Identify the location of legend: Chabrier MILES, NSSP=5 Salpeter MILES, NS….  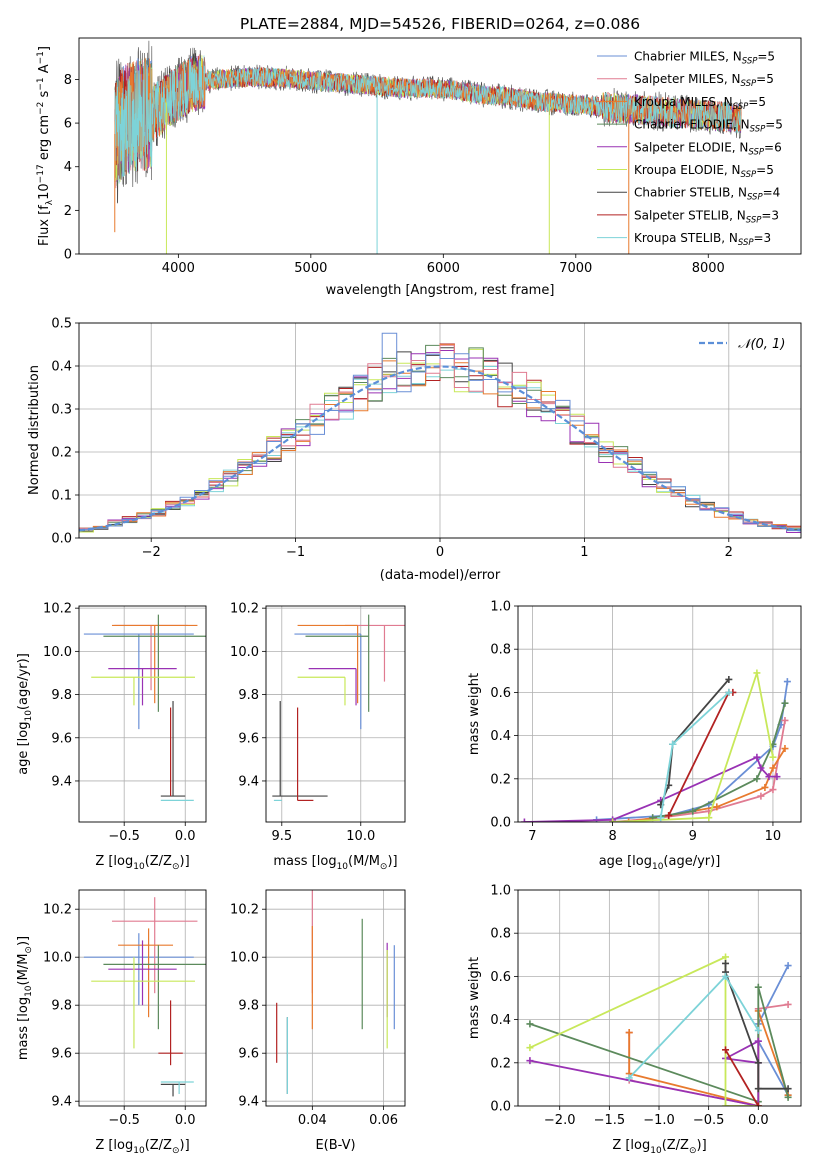
(690, 149).